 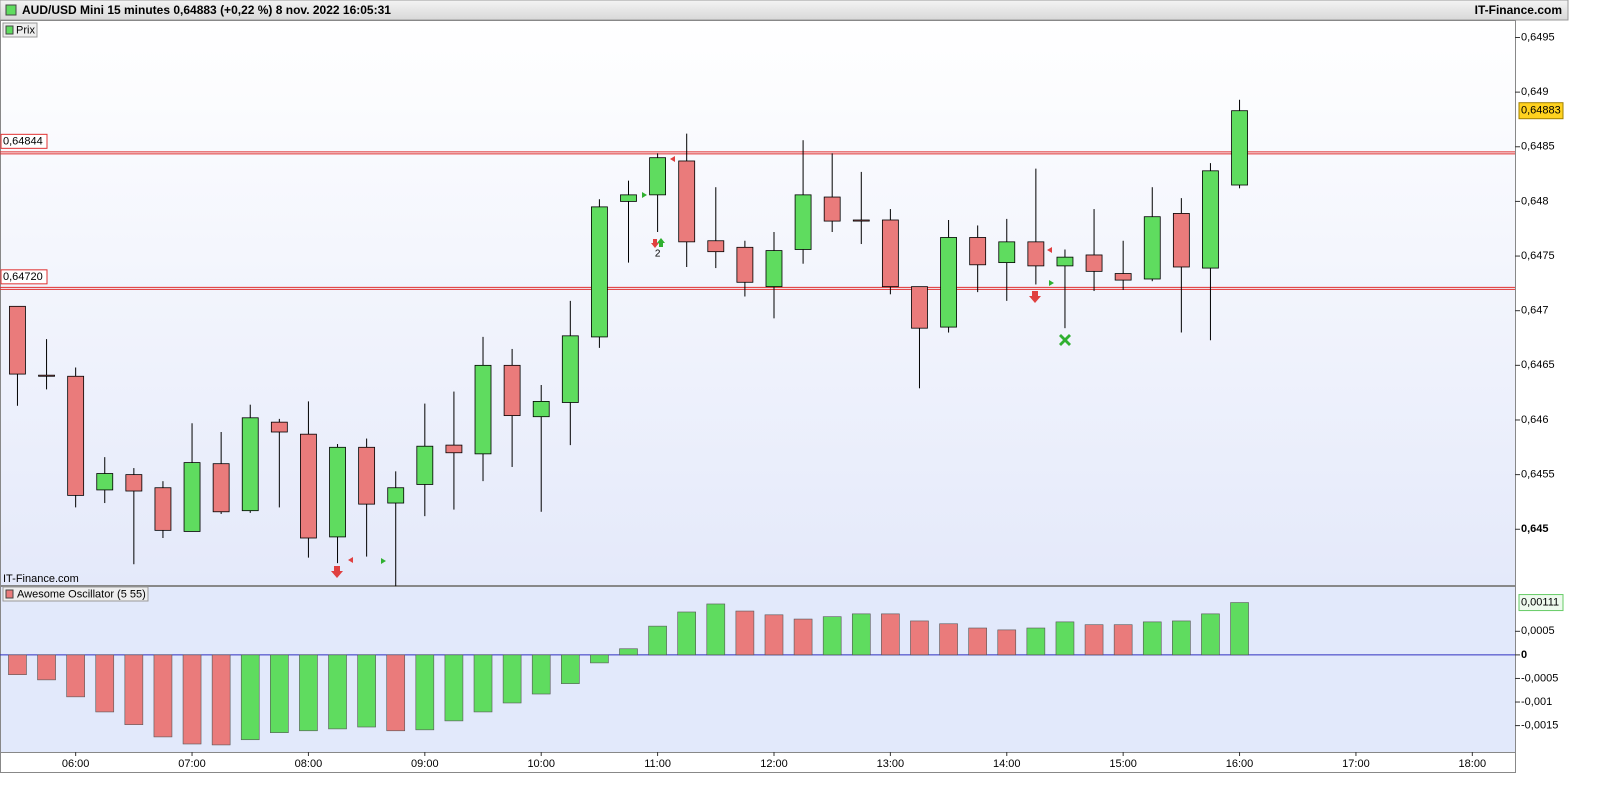 What do you see at coordinates (1473, 764) in the screenshot?
I see `x-tick-label: 18:00` at bounding box center [1473, 764].